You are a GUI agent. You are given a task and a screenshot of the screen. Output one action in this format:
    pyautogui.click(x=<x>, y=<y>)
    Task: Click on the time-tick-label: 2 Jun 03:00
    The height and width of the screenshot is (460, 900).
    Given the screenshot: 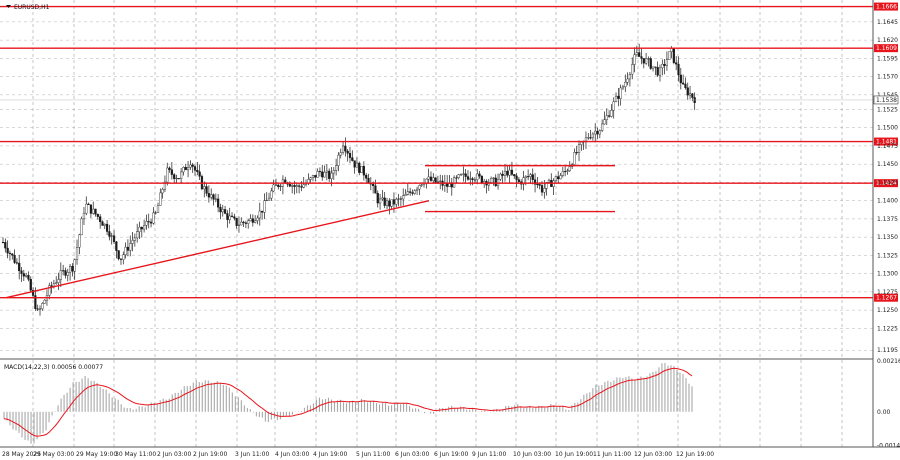 What is the action you would take?
    pyautogui.click(x=174, y=454)
    